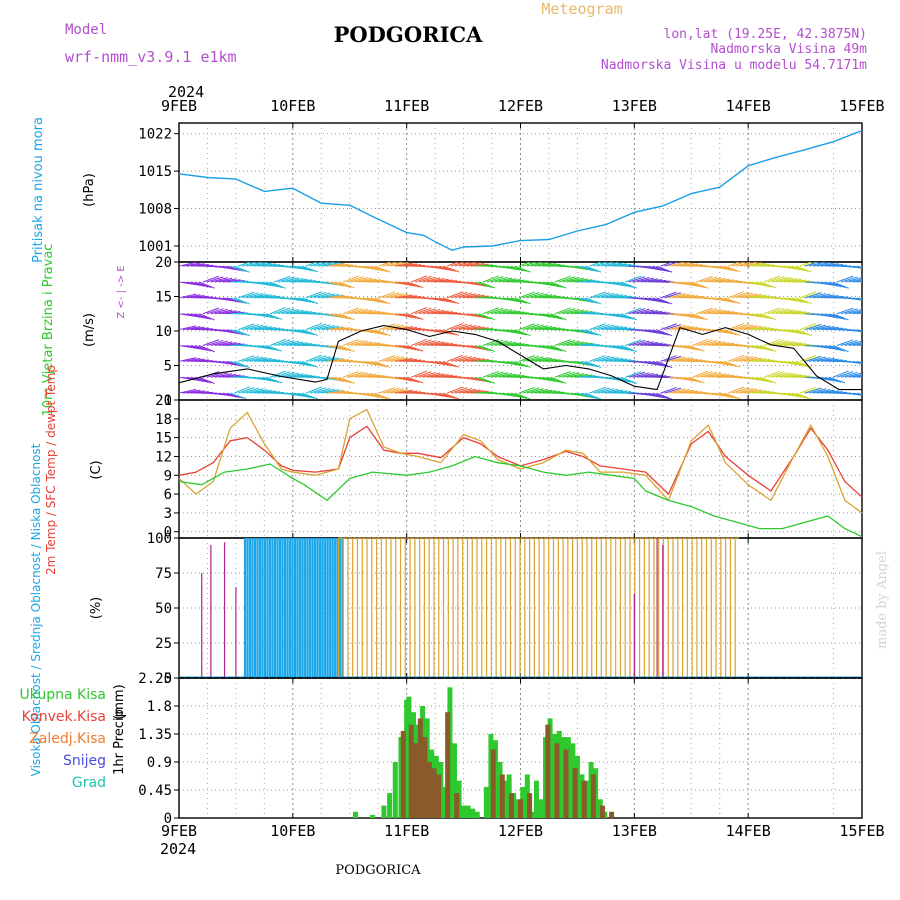 Image resolution: width=900 pixels, height=900 pixels. What do you see at coordinates (734, 65) in the screenshot?
I see `model-elevation-label: Nadmorska Visina u modelu 54.7171m` at bounding box center [734, 65].